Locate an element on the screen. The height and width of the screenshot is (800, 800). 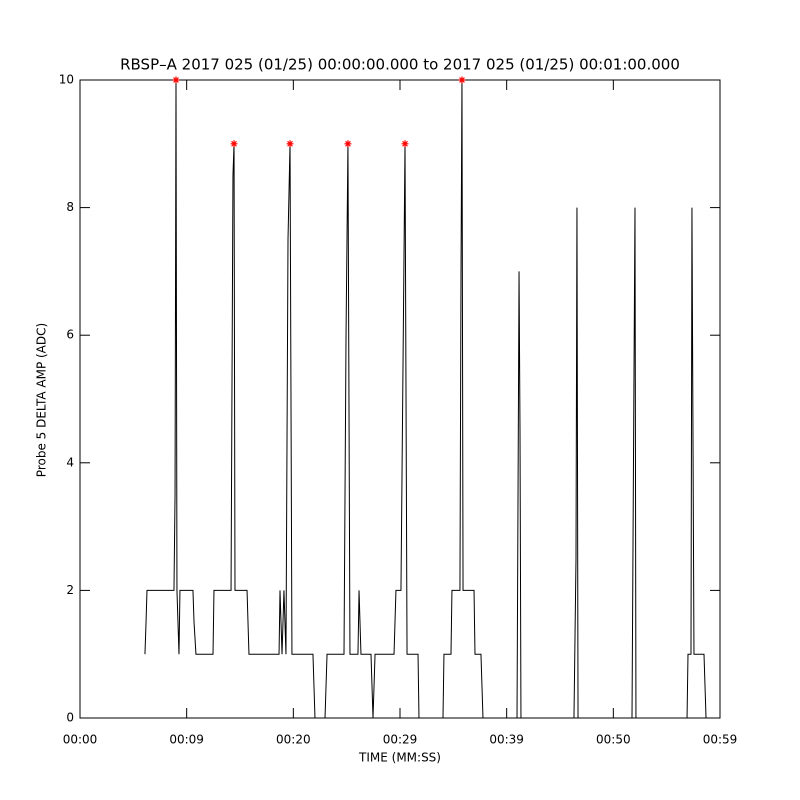
y-tick-label: 10 is located at coordinates (66, 80).